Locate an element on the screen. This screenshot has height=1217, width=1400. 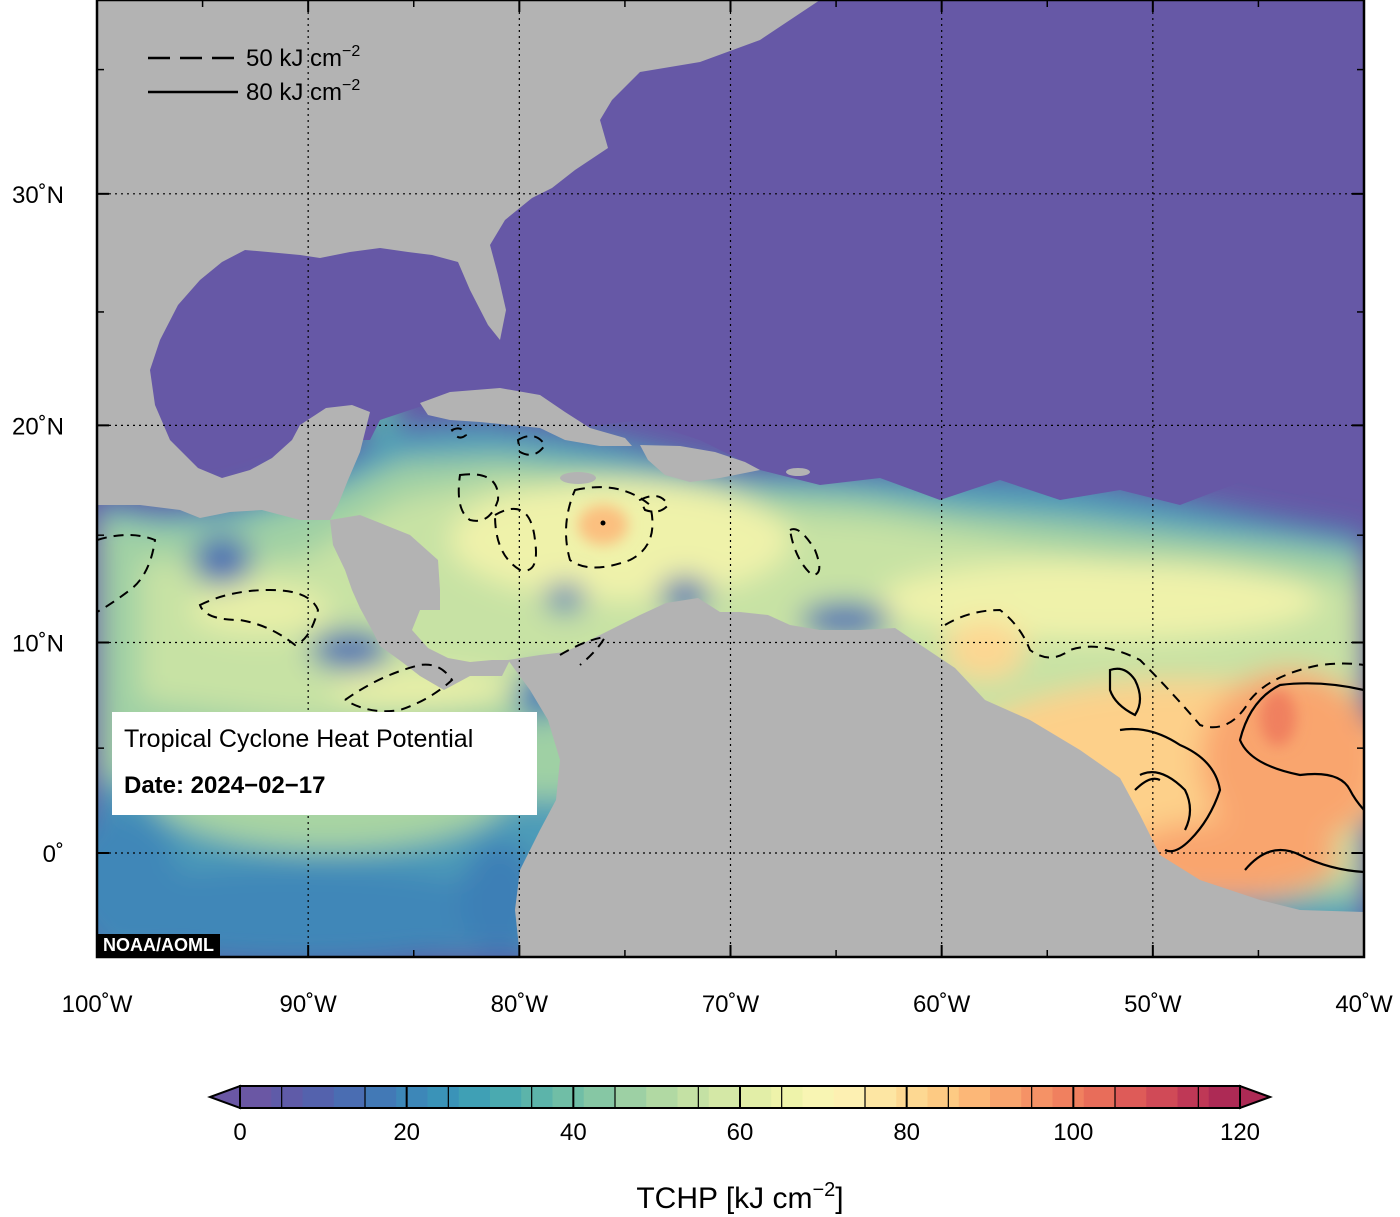
lat-tick-label: 10˚N is located at coordinates (38, 643).